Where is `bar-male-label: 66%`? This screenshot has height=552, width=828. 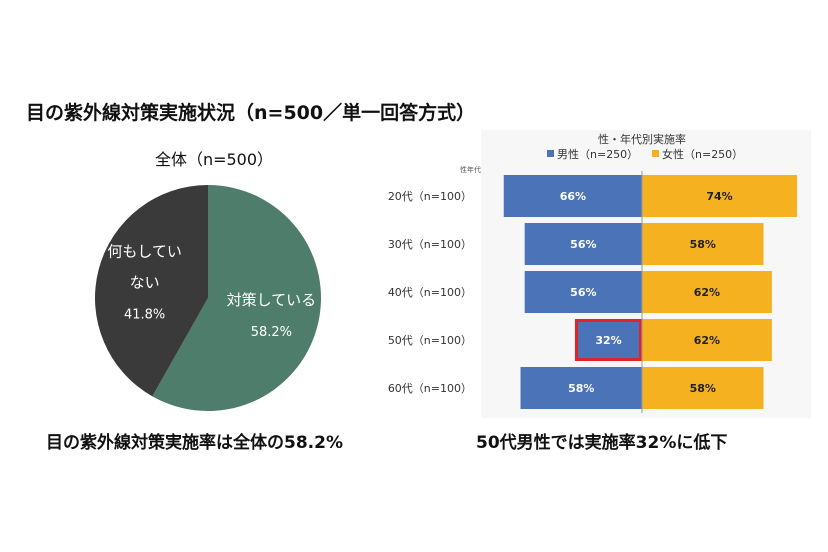
bar-male-label: 66% is located at coordinates (573, 196).